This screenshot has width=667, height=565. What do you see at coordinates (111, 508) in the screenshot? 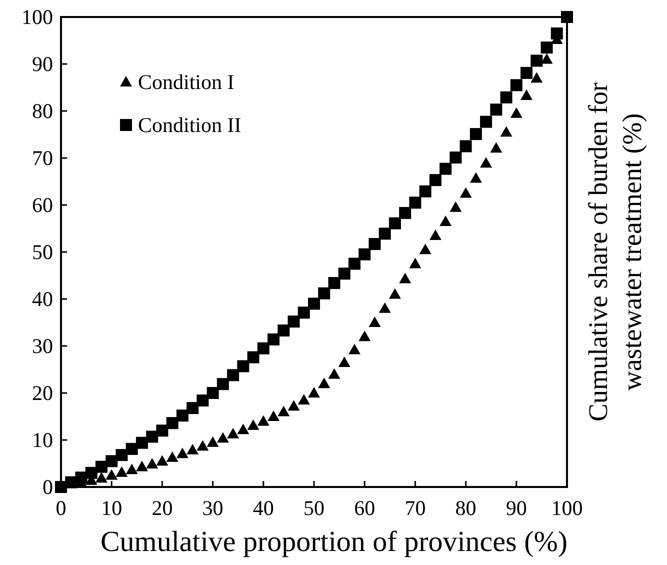
I see `x-tick-label: 10` at bounding box center [111, 508].